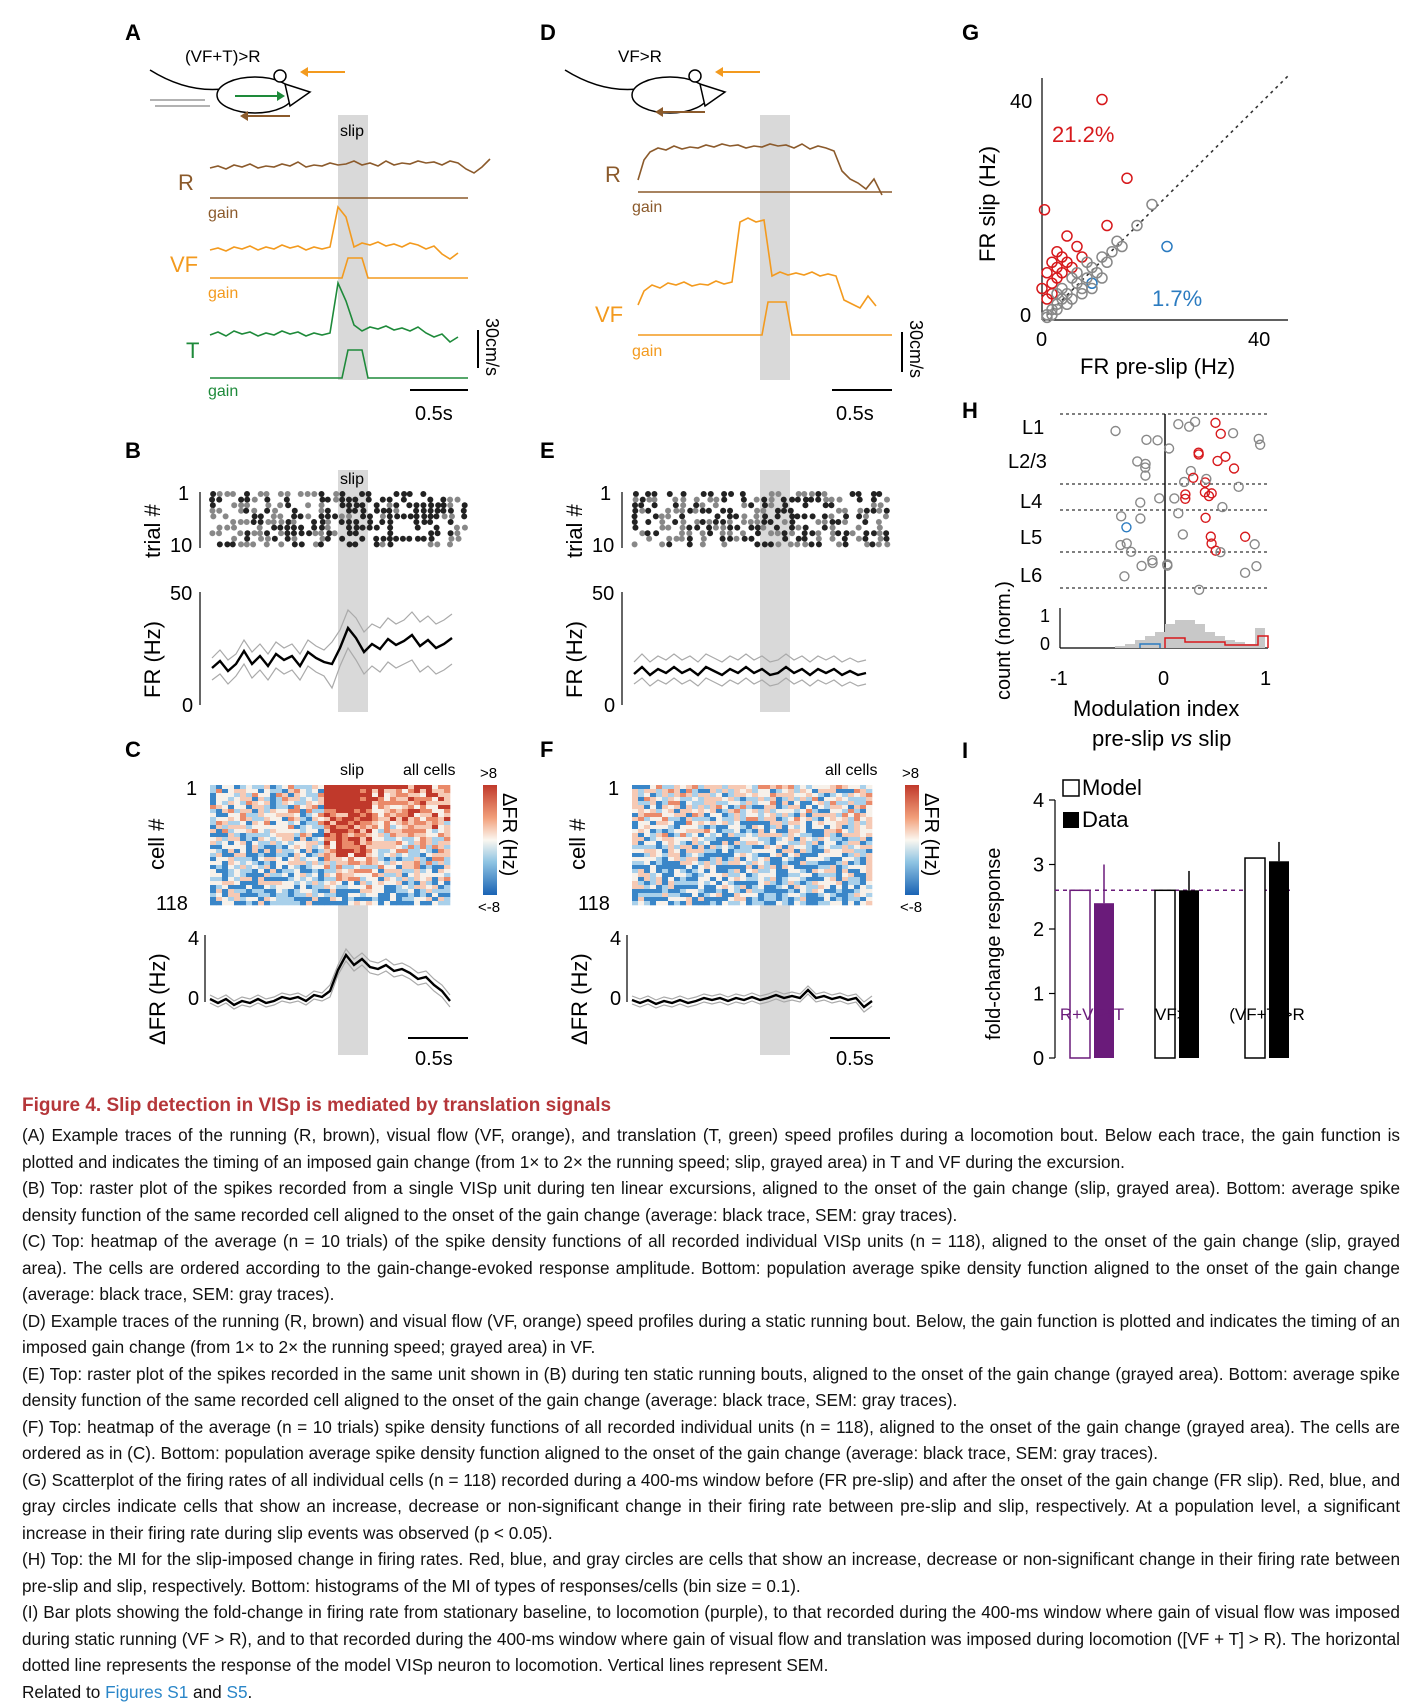  What do you see at coordinates (296, 577) in the screenshot?
I see `panel-b: B slip trial # 1 10 FR (Hz) 50 0` at bounding box center [296, 577].